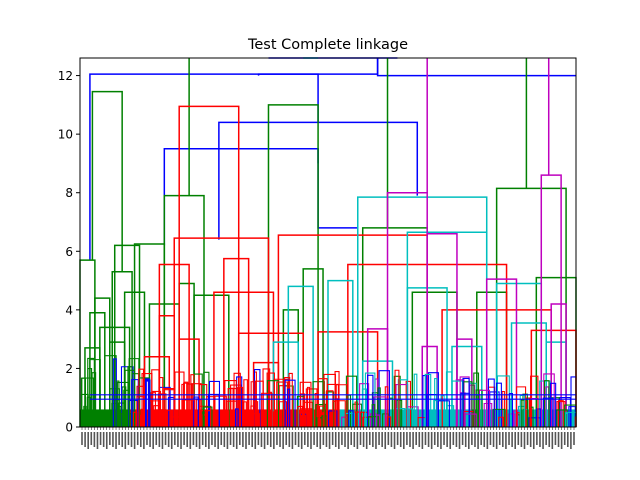  I want to click on low-level-merges, so click(328, 391).